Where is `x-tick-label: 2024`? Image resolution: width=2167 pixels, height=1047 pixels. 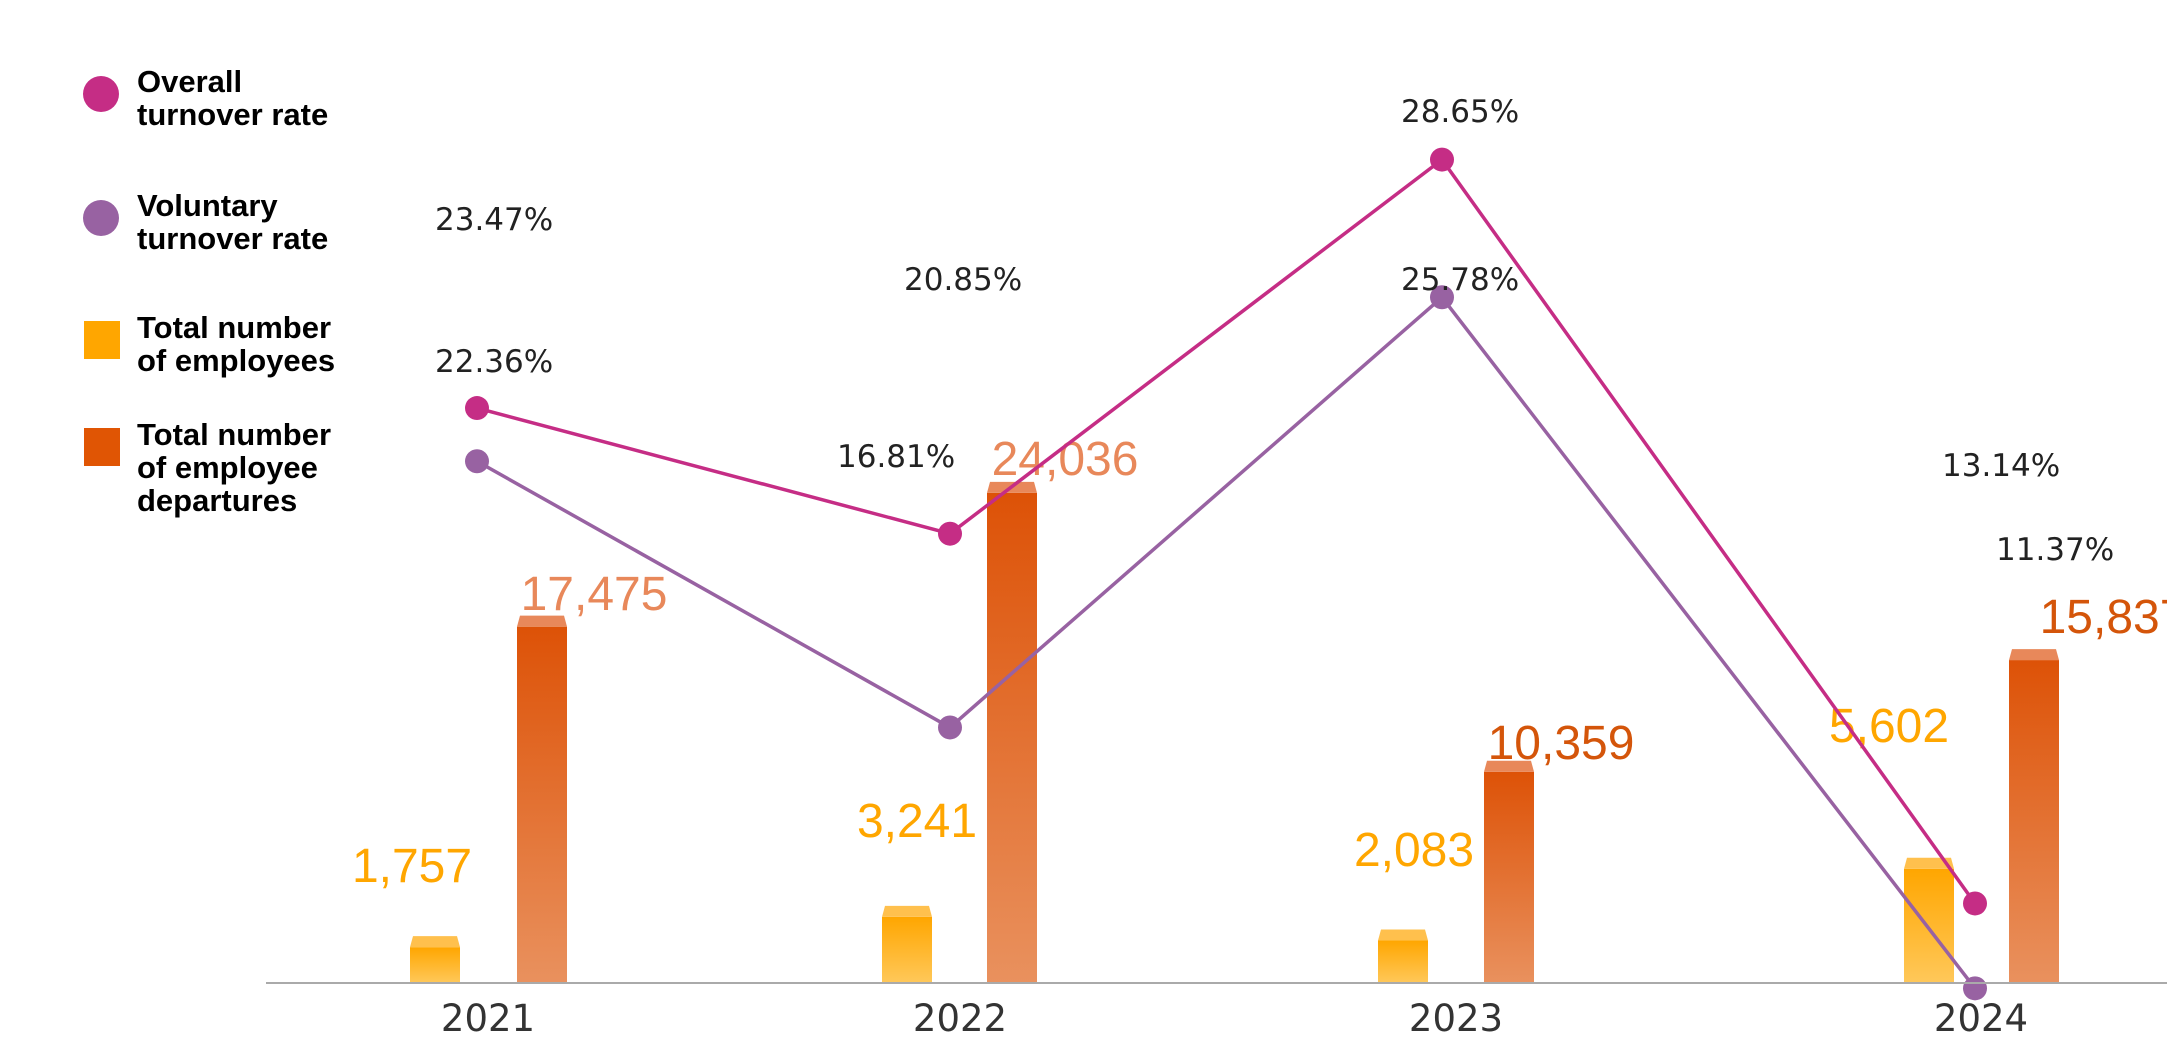
x-tick-label: 2024 is located at coordinates (1981, 1018).